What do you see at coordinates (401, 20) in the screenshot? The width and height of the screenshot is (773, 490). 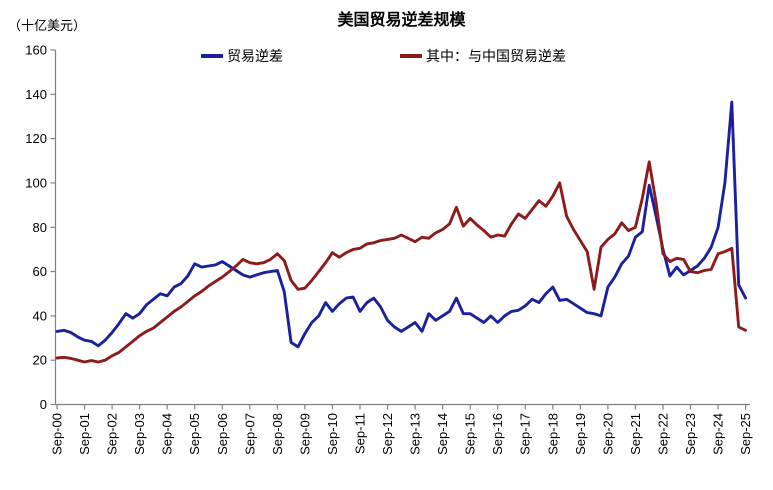 I see `chart-title: 美国贸易逆差规模` at bounding box center [401, 20].